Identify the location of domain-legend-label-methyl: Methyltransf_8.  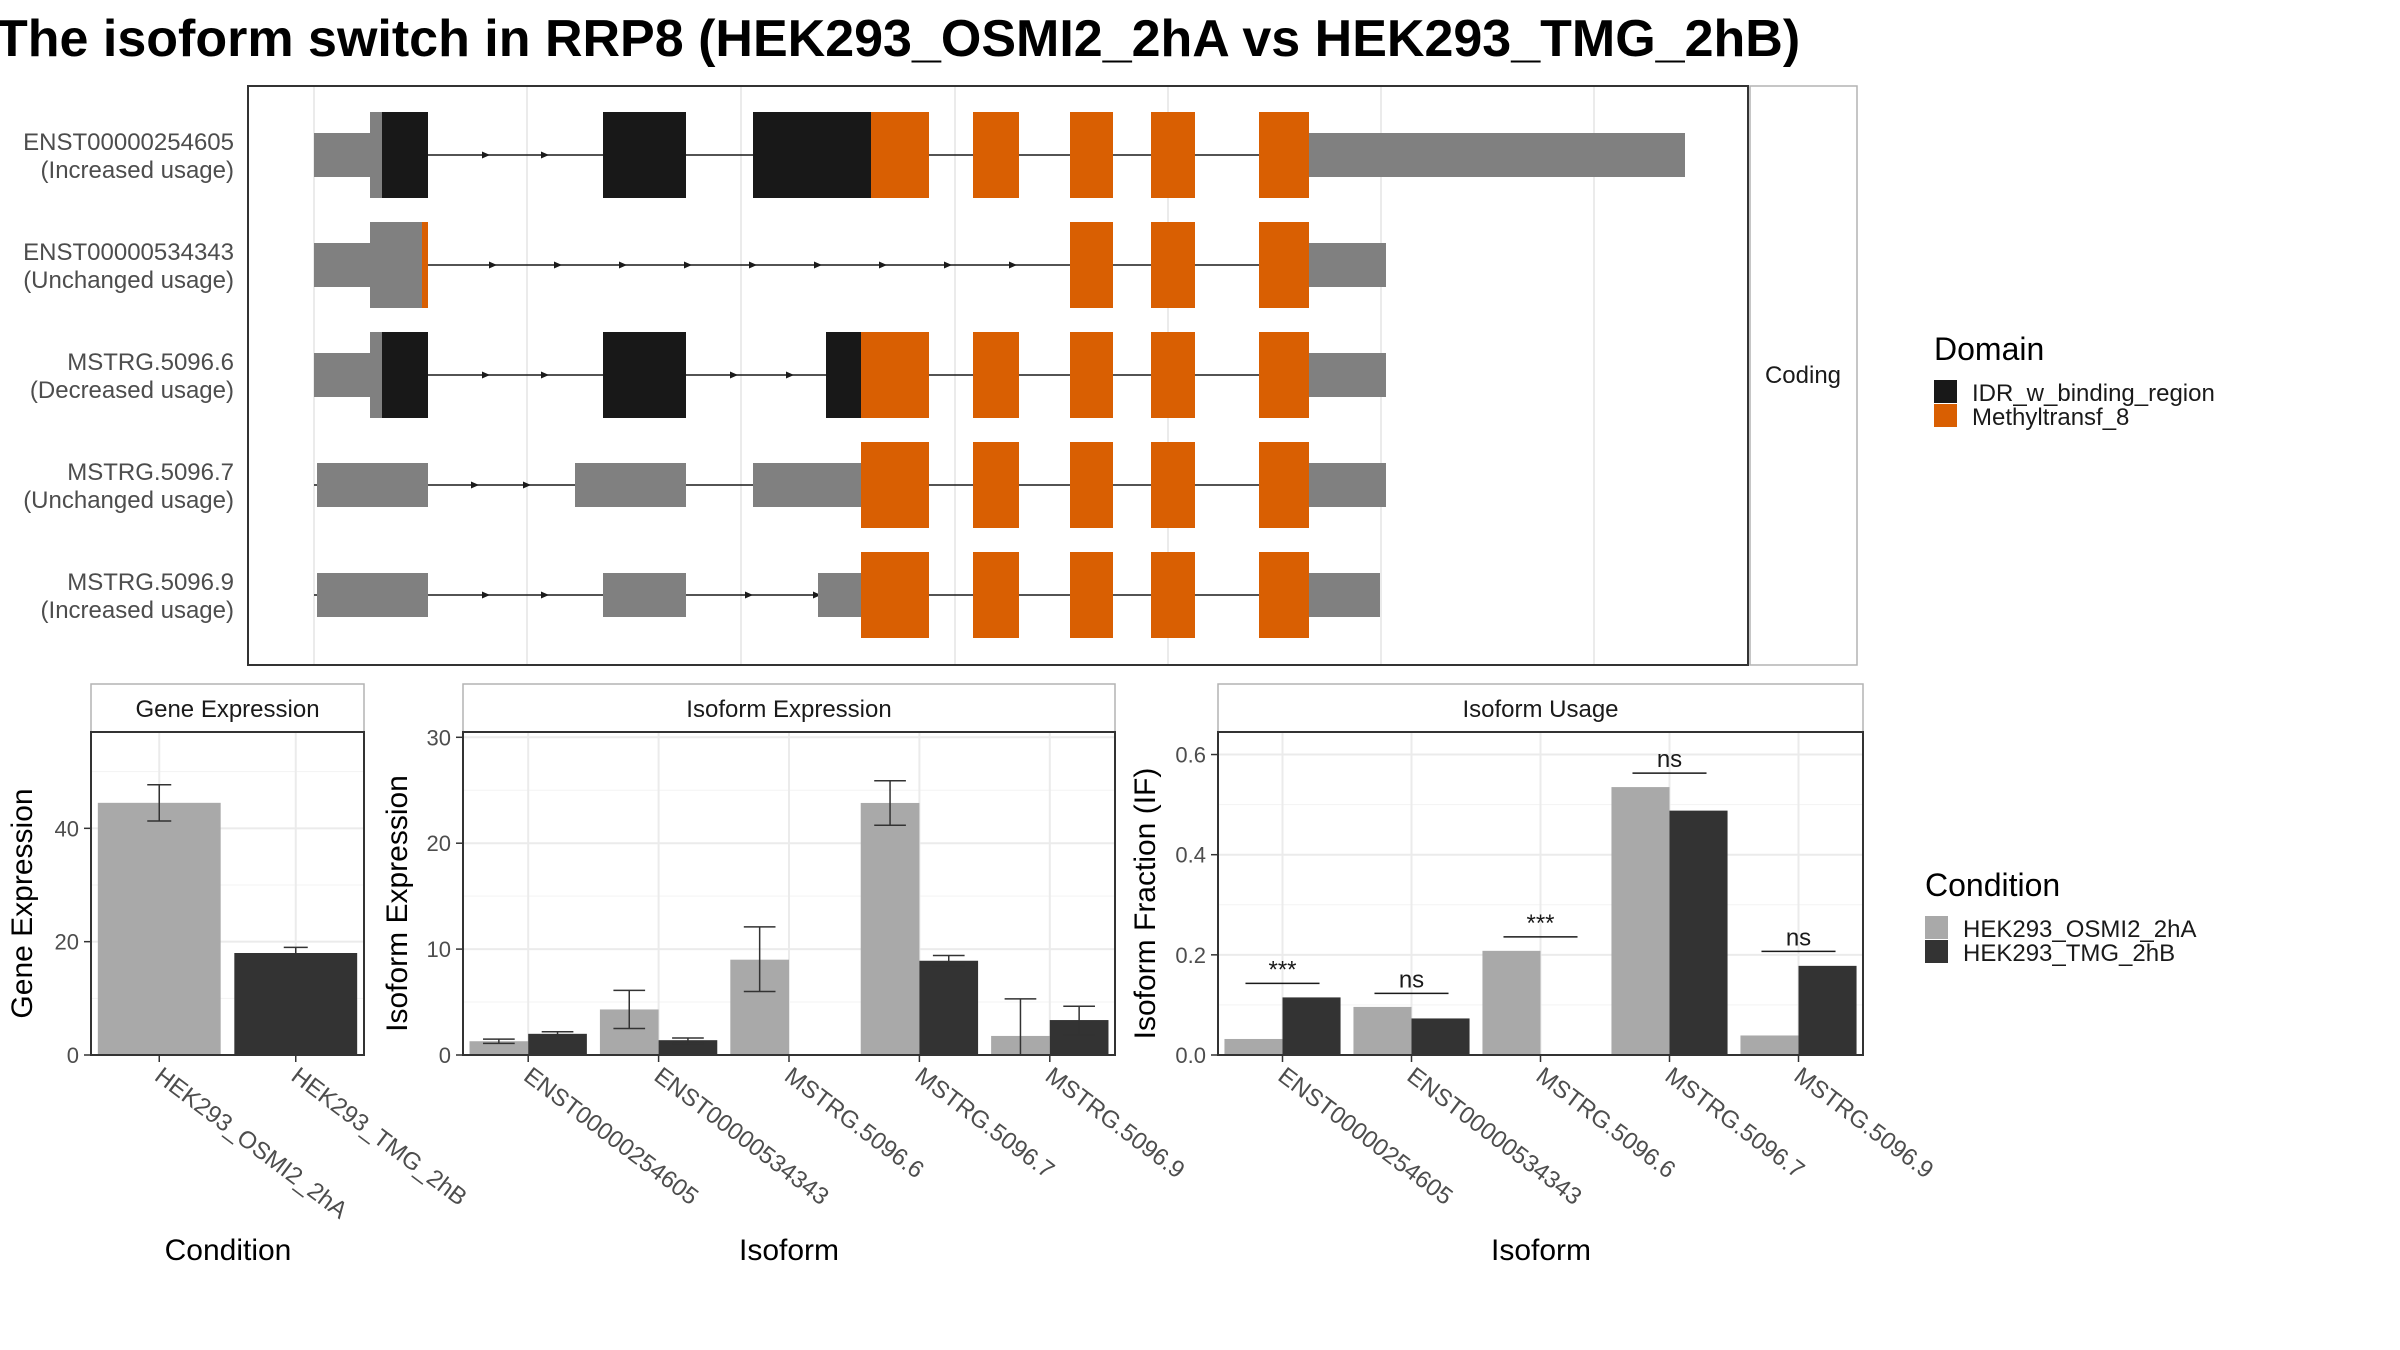
(2050, 417).